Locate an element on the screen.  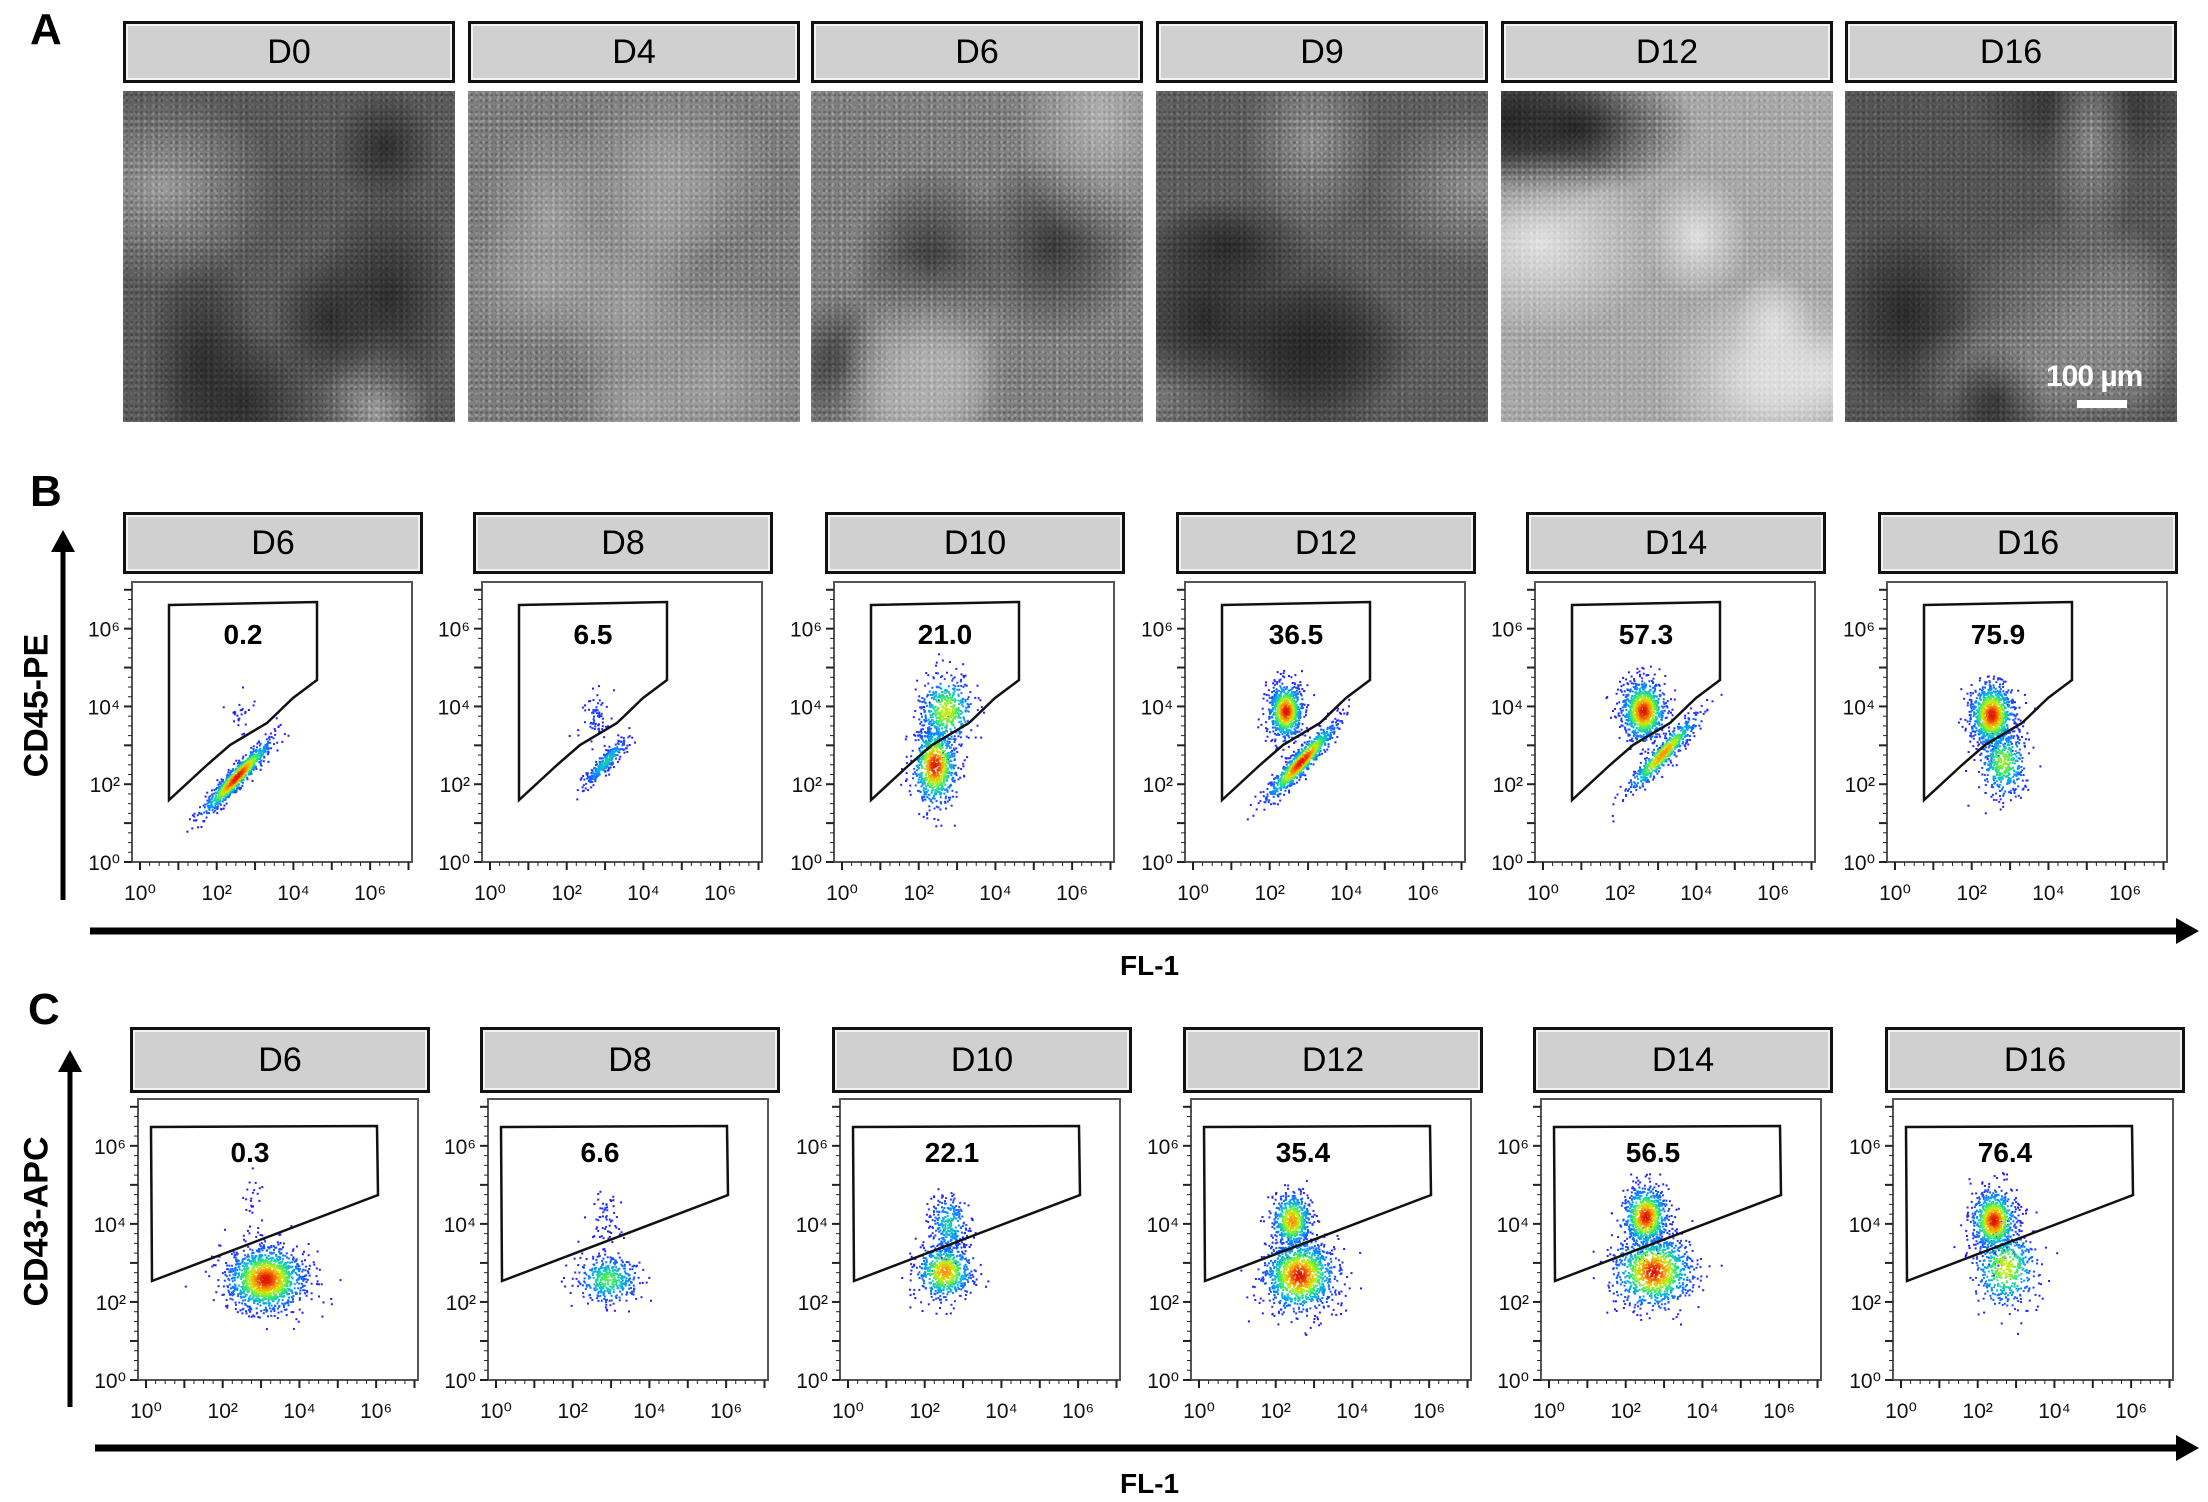
panel-c-x-axis-label: FL-1 is located at coordinates (1150, 1483).